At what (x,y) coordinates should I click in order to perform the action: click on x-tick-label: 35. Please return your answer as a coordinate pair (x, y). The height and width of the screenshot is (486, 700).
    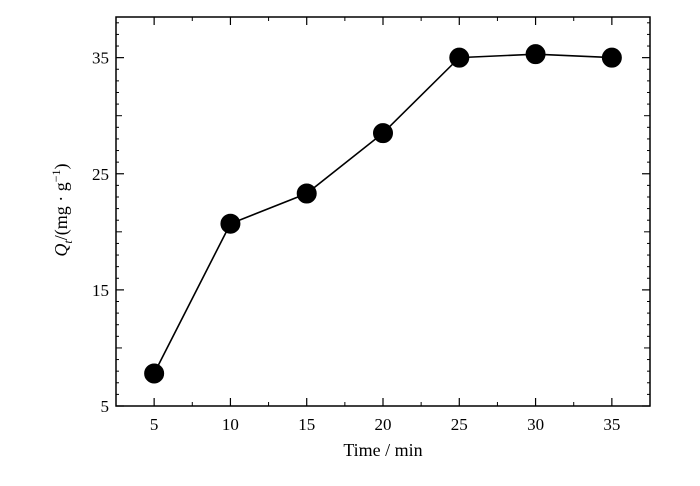
    Looking at the image, I should click on (611, 424).